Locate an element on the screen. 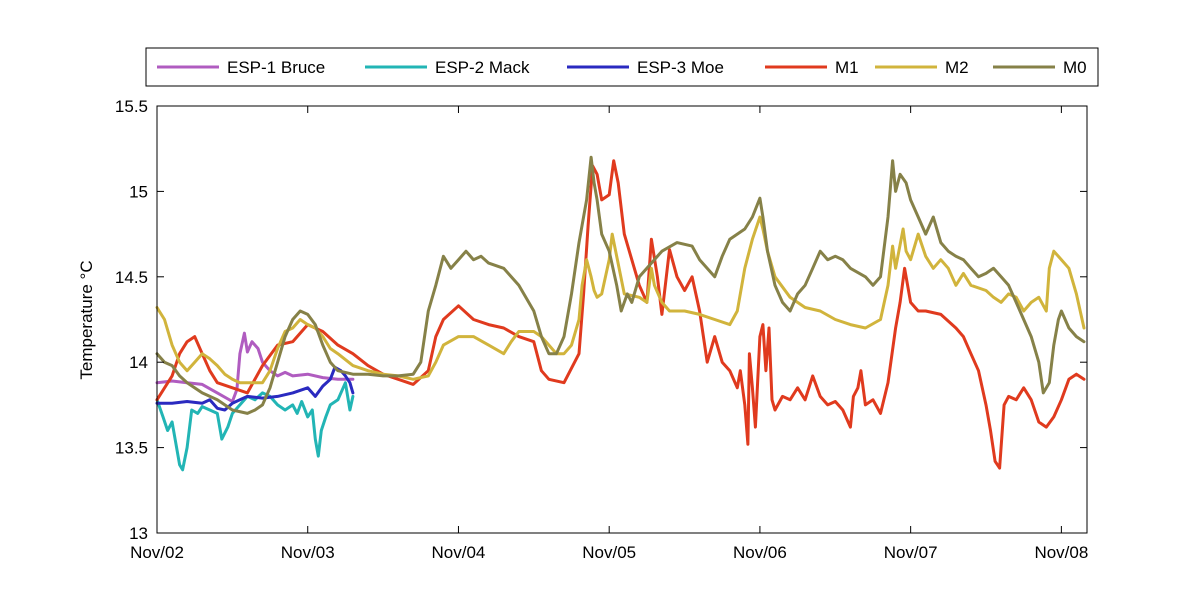 The image size is (1200, 600). legend-item-esp-1-bruce: ESP-1 Bruce is located at coordinates (241, 67).